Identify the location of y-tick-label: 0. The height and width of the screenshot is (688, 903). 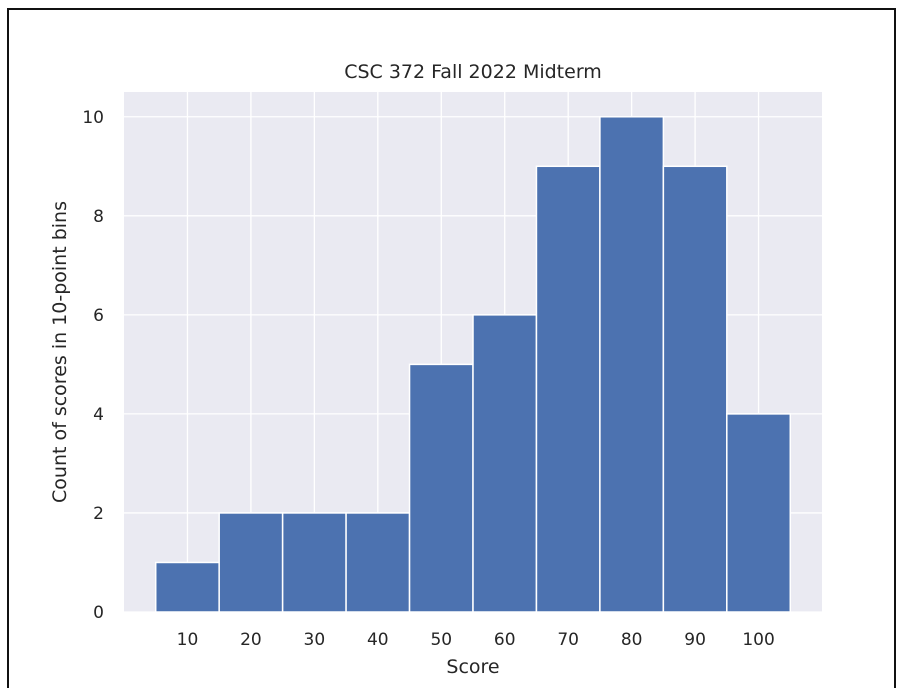
(98, 613).